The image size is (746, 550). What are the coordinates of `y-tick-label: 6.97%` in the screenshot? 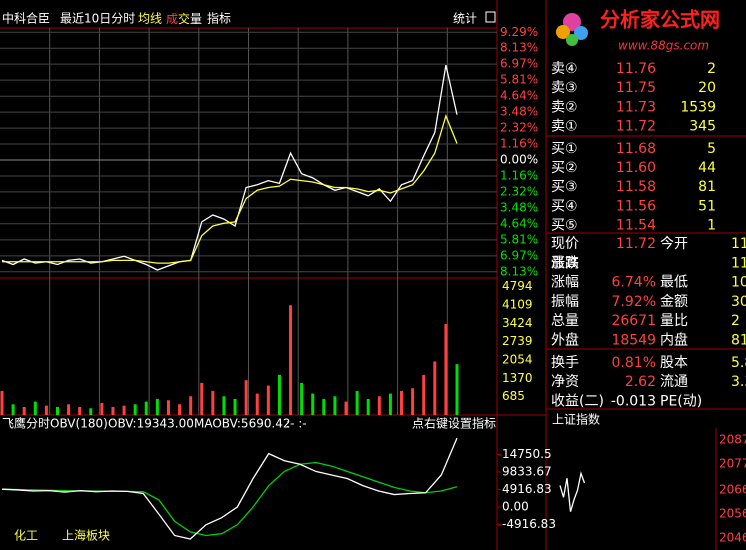 It's located at (519, 64).